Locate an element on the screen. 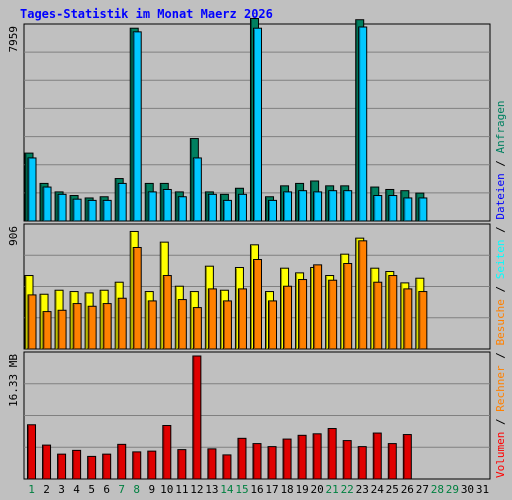  day-label-11: 11 is located at coordinates (181, 489).